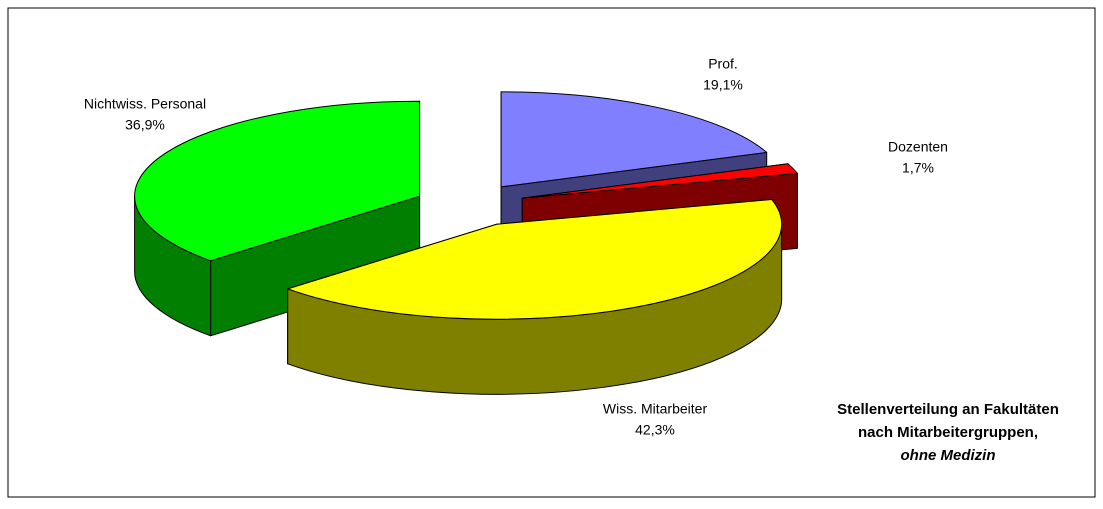 The height and width of the screenshot is (509, 1103). Describe the element at coordinates (655, 430) in the screenshot. I see `slice-value-label: 42,3%` at that location.